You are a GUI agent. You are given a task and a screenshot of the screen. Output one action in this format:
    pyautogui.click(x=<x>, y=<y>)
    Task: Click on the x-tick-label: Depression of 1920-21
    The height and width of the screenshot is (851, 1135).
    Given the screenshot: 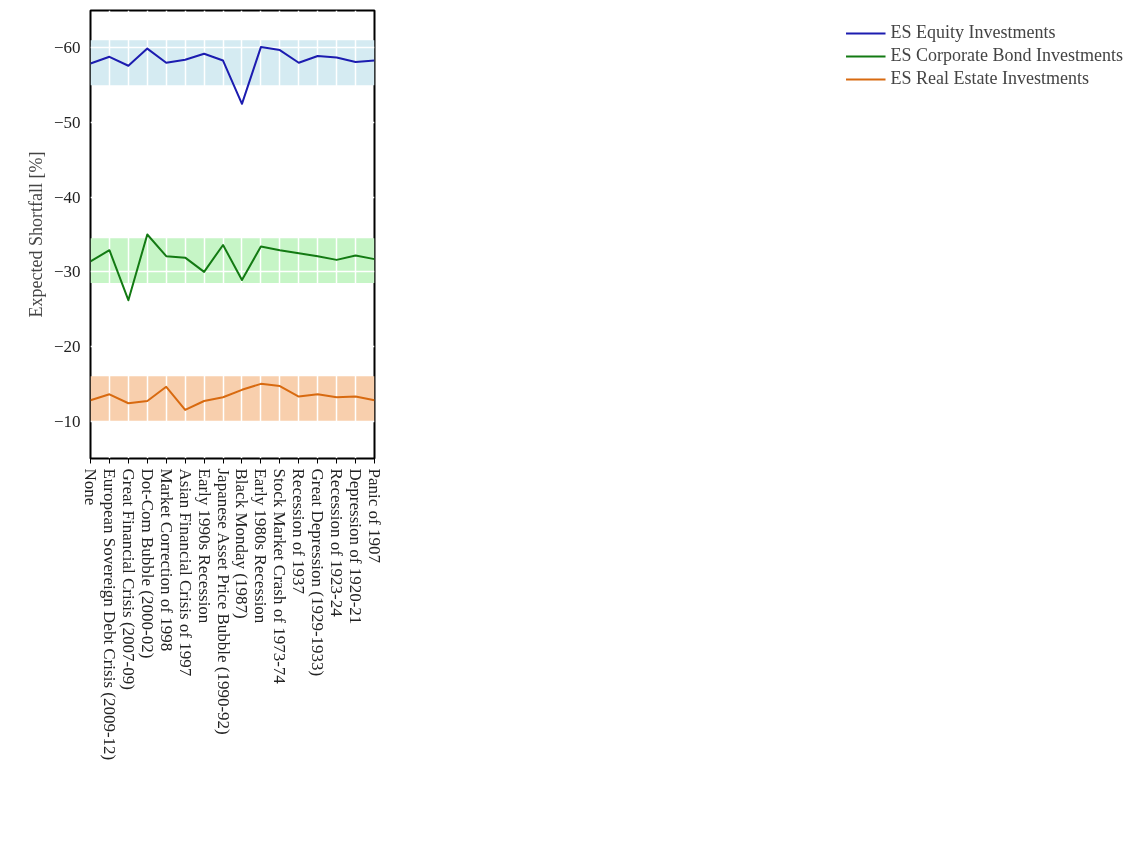 What is the action you would take?
    pyautogui.click(x=356, y=546)
    